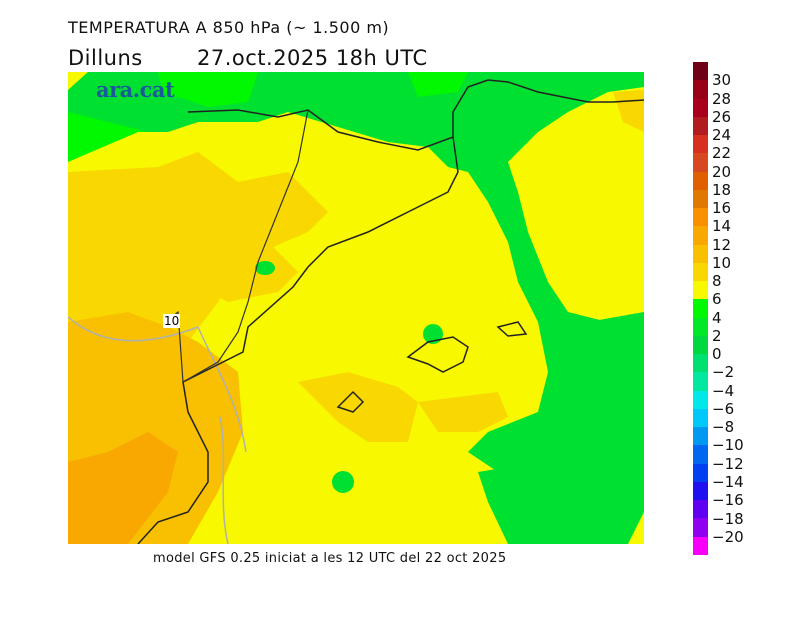 The image size is (800, 617). What do you see at coordinates (717, 317) in the screenshot?
I see `colorbar-label: 4` at bounding box center [717, 317].